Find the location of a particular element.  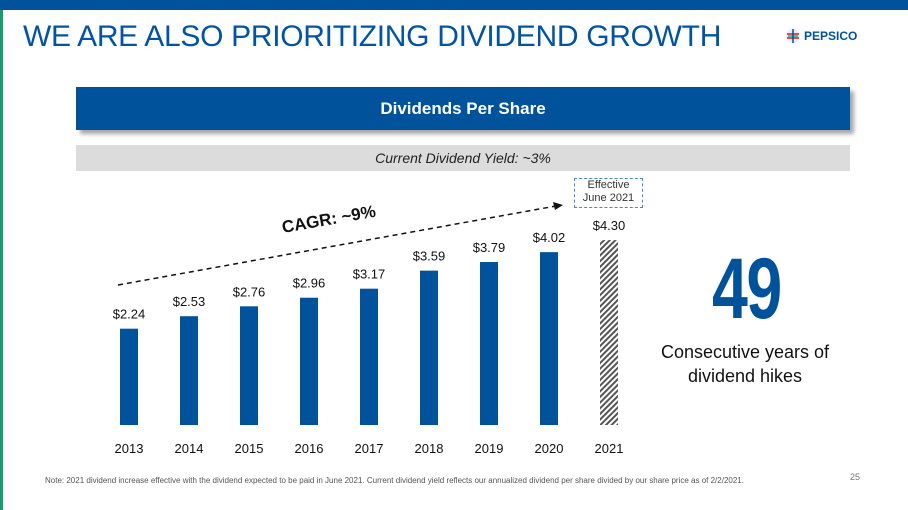

year-label-2018: 2018 is located at coordinates (429, 448).